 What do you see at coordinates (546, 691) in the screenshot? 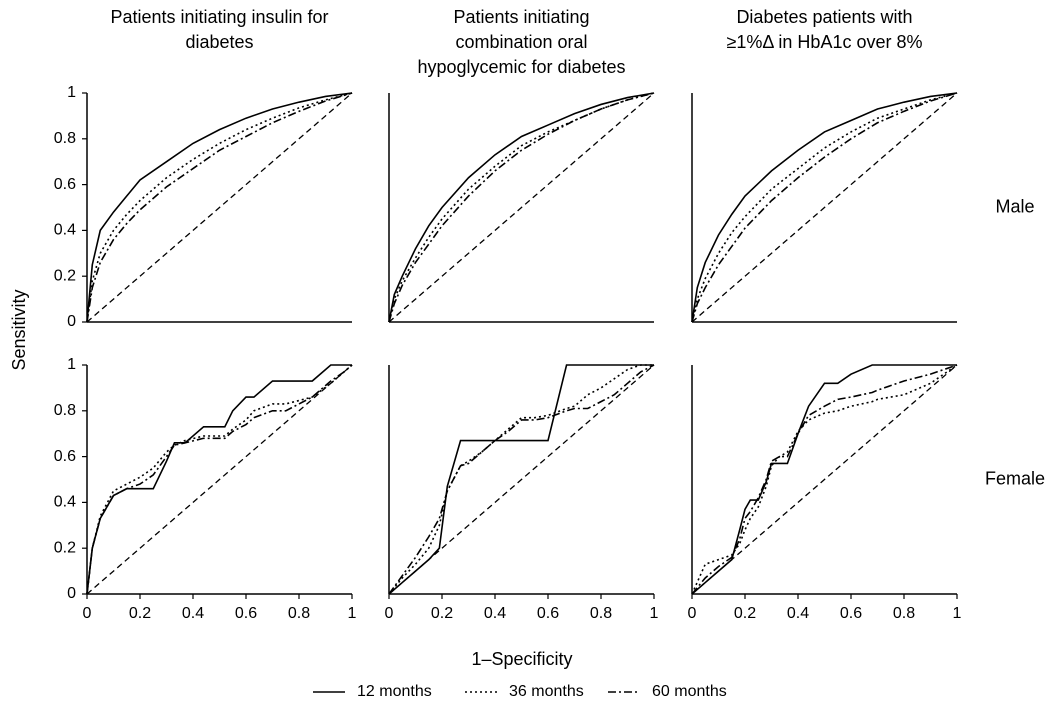
I see `legend-label: 36 months` at bounding box center [546, 691].